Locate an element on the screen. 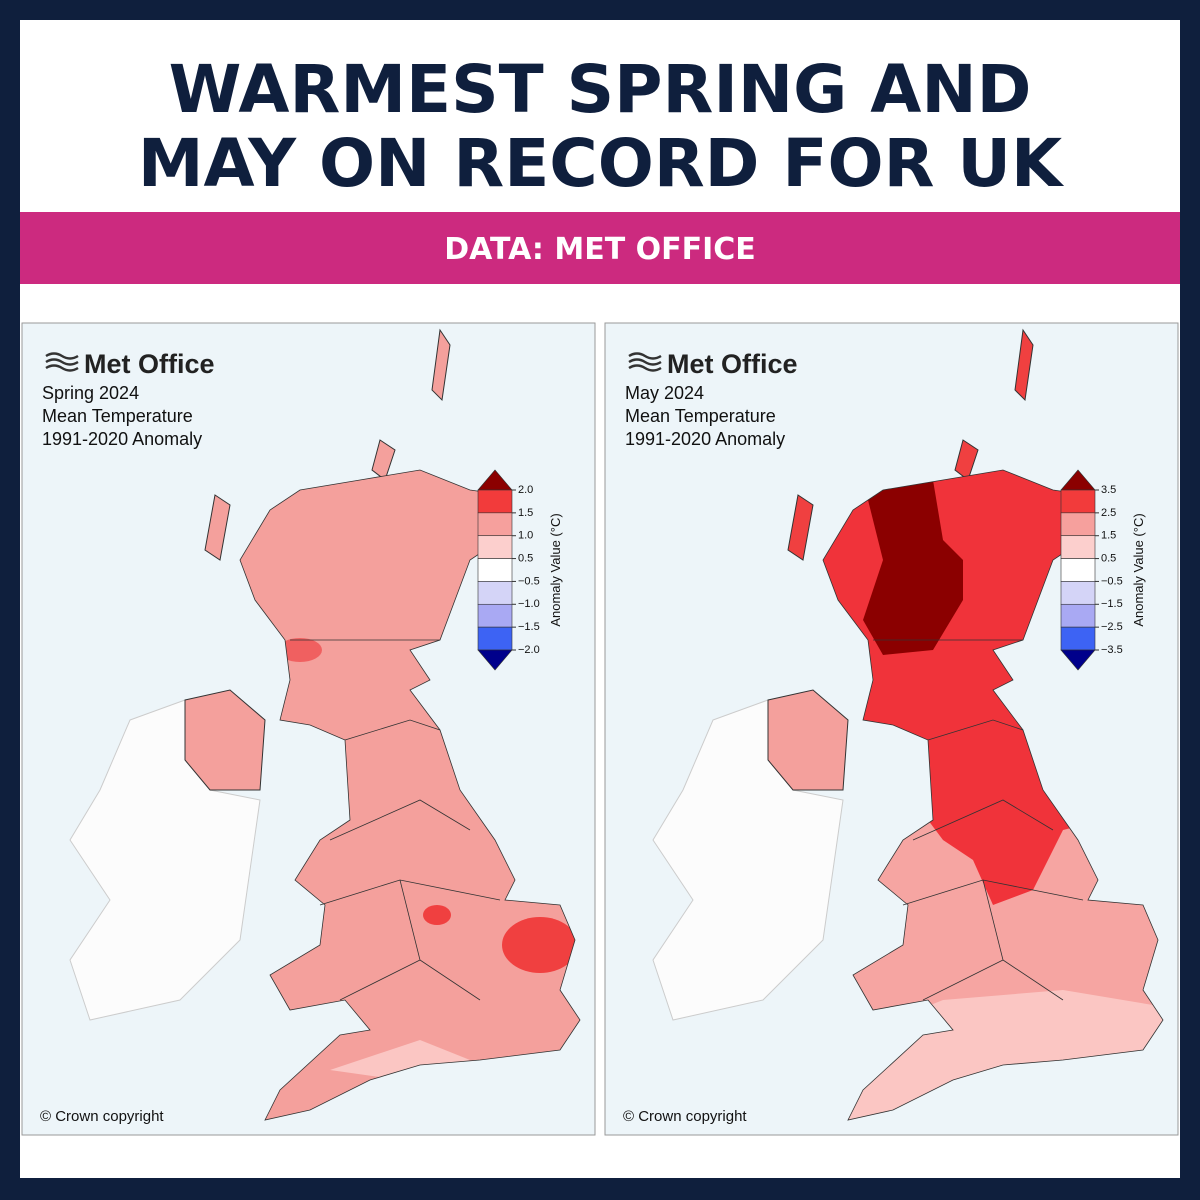  headline: WARMEST SPRING AND is located at coordinates (600, 89).